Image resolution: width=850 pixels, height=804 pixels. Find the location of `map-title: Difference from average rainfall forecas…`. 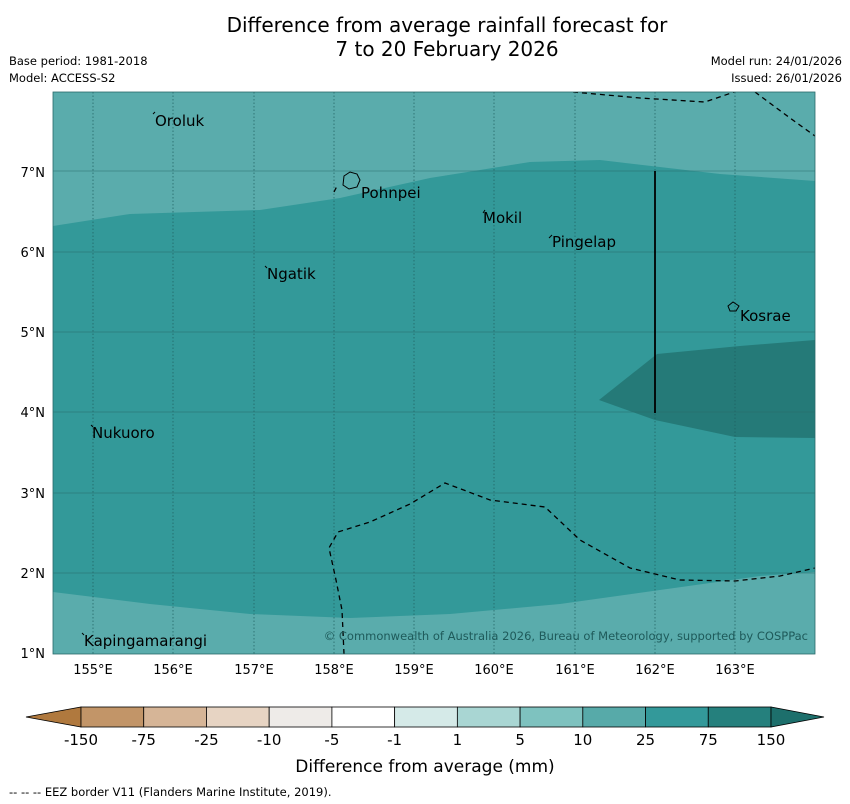

map-title: Difference from average rainfall forecas… is located at coordinates (425, 37).